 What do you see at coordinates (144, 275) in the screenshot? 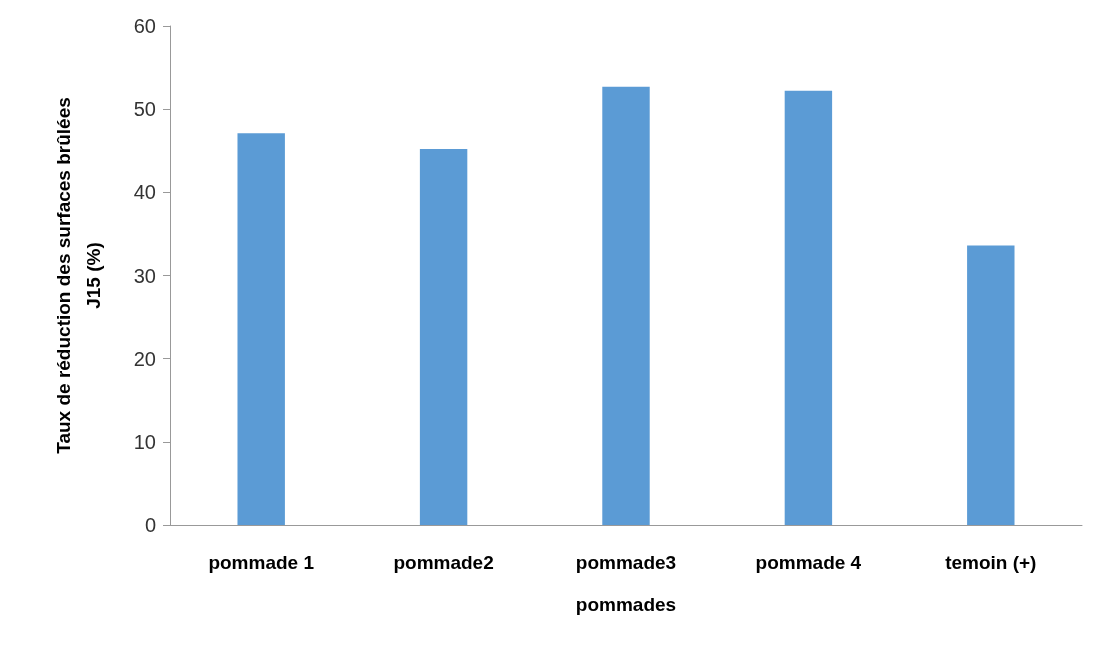
I see `y-tick-label: 30` at bounding box center [144, 275].